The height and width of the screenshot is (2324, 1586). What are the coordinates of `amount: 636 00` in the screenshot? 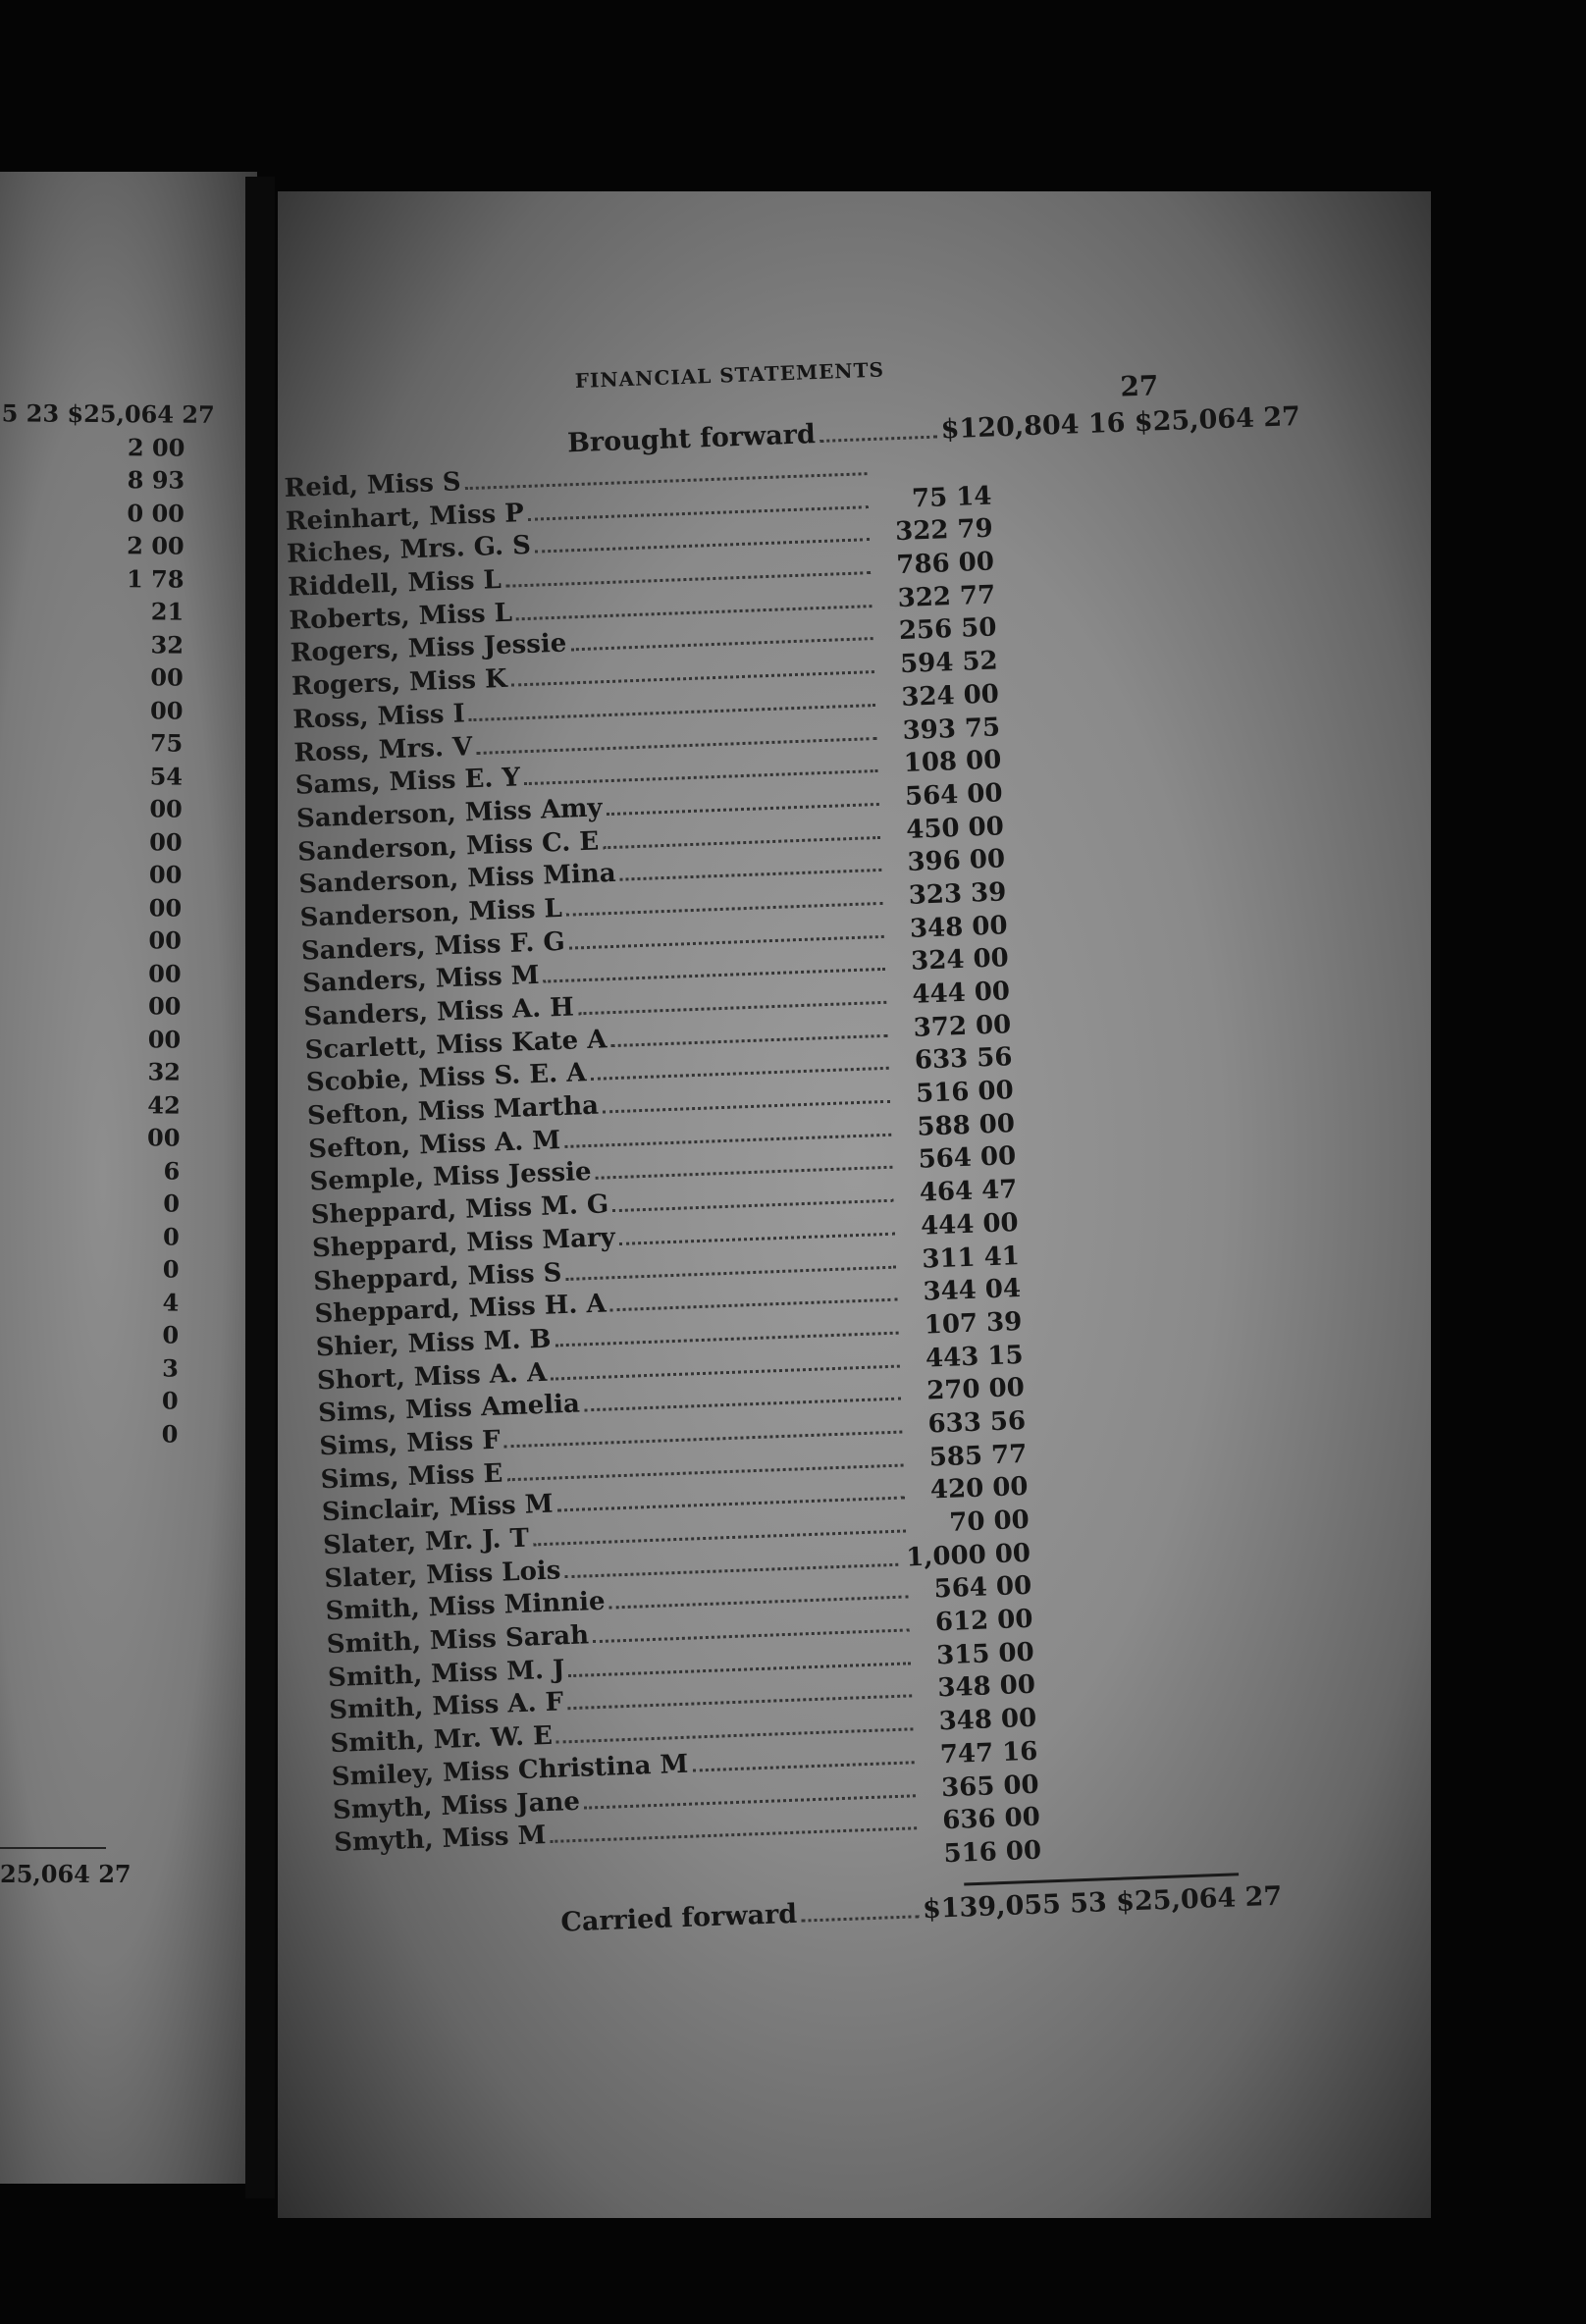 It's located at (991, 1819).